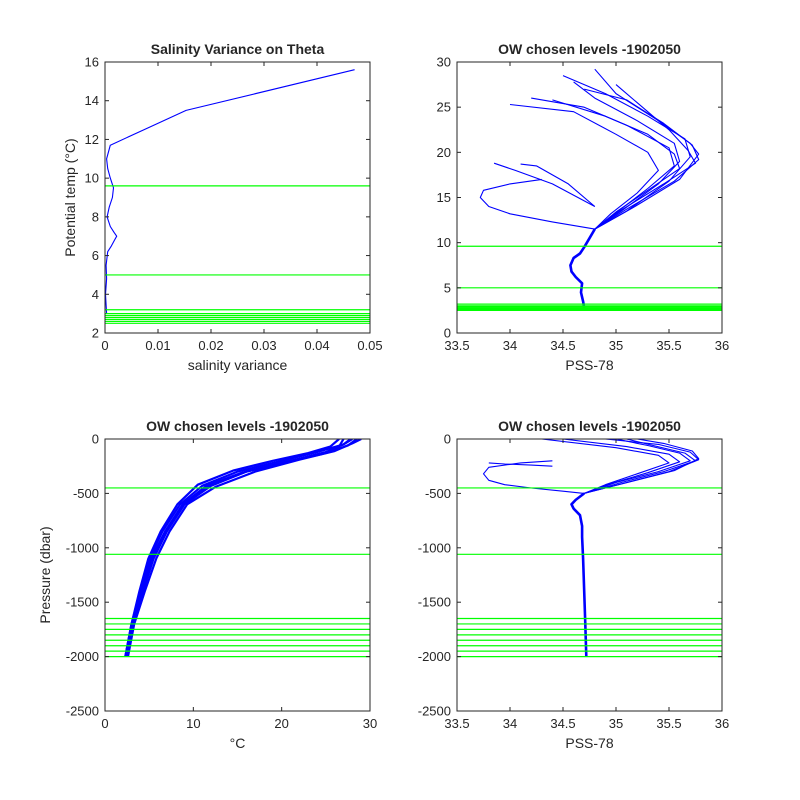  Describe the element at coordinates (45, 574) in the screenshot. I see `y-axis-label: Pressure (dbar)` at that location.